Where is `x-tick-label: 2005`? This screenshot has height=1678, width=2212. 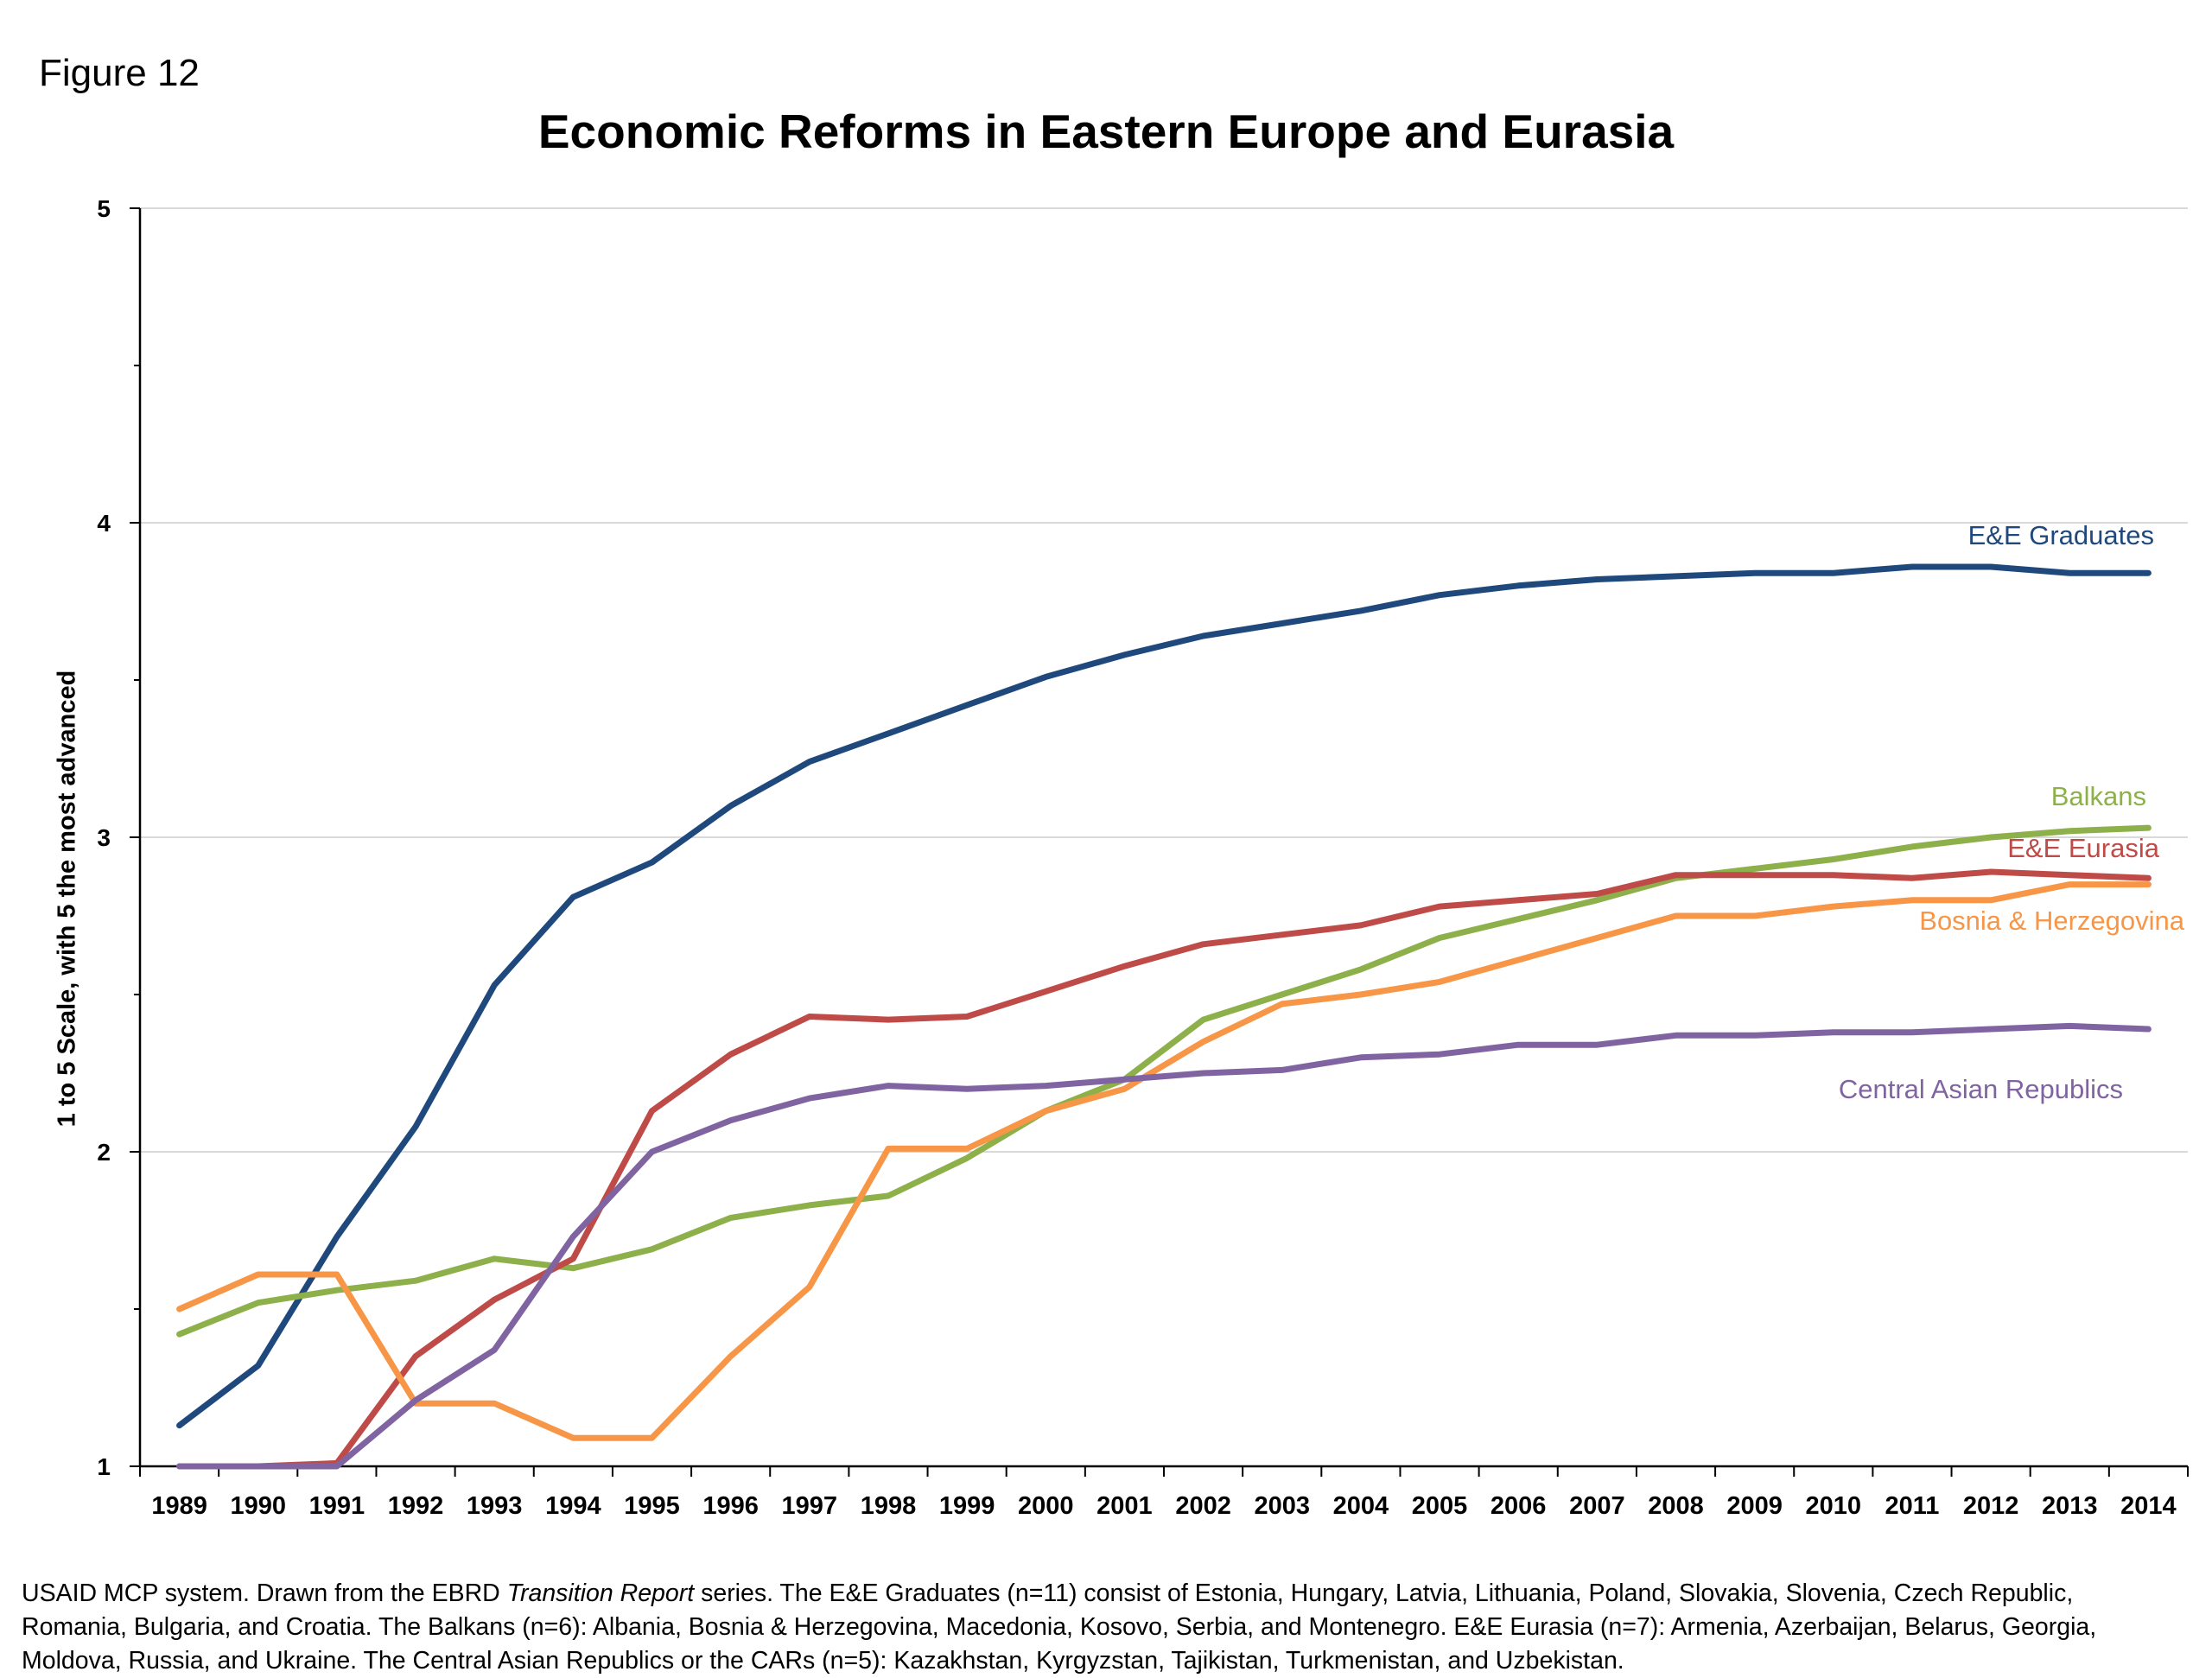
x-tick-label: 2005 is located at coordinates (1440, 1506).